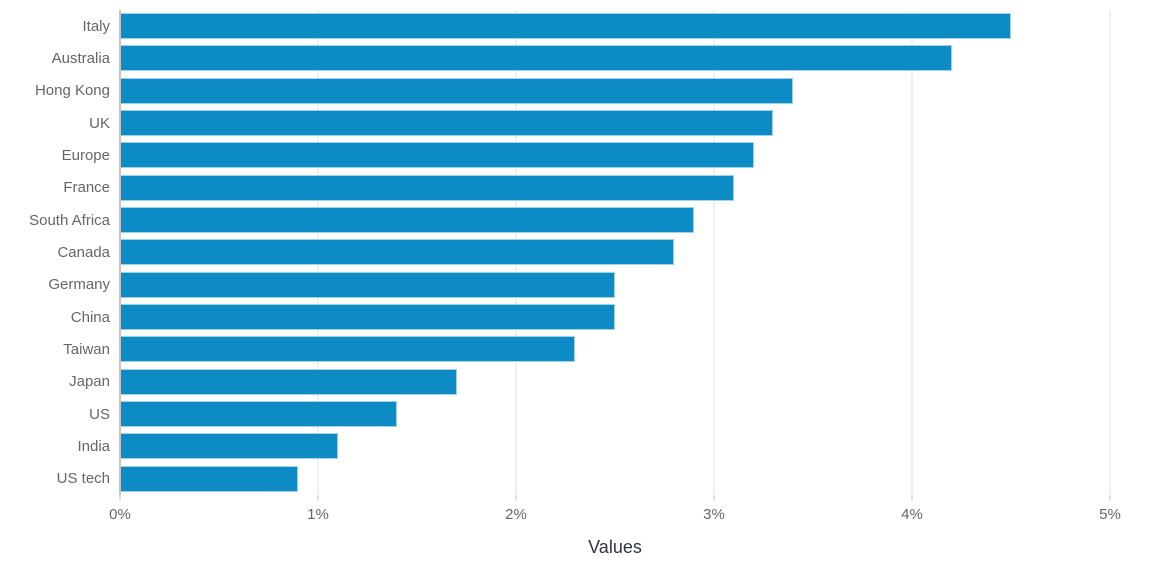 The image size is (1150, 566). I want to click on chart-row: Europe, so click(560, 155).